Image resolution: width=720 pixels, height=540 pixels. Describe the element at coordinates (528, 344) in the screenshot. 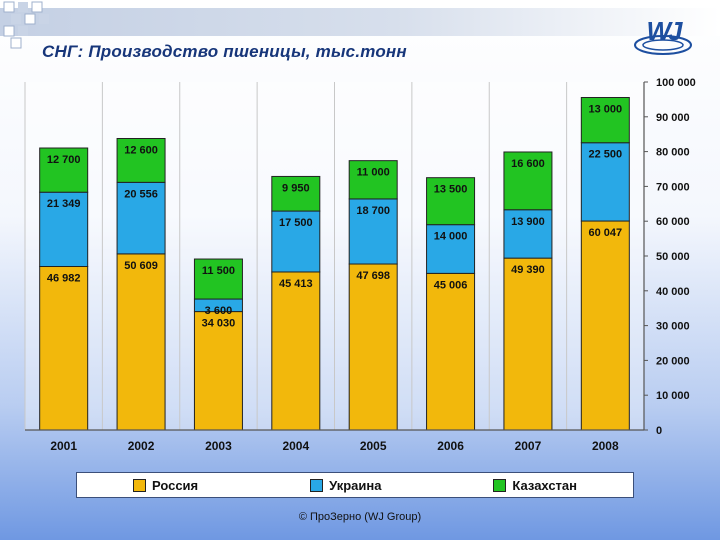

I see `bar-russia-2007` at that location.